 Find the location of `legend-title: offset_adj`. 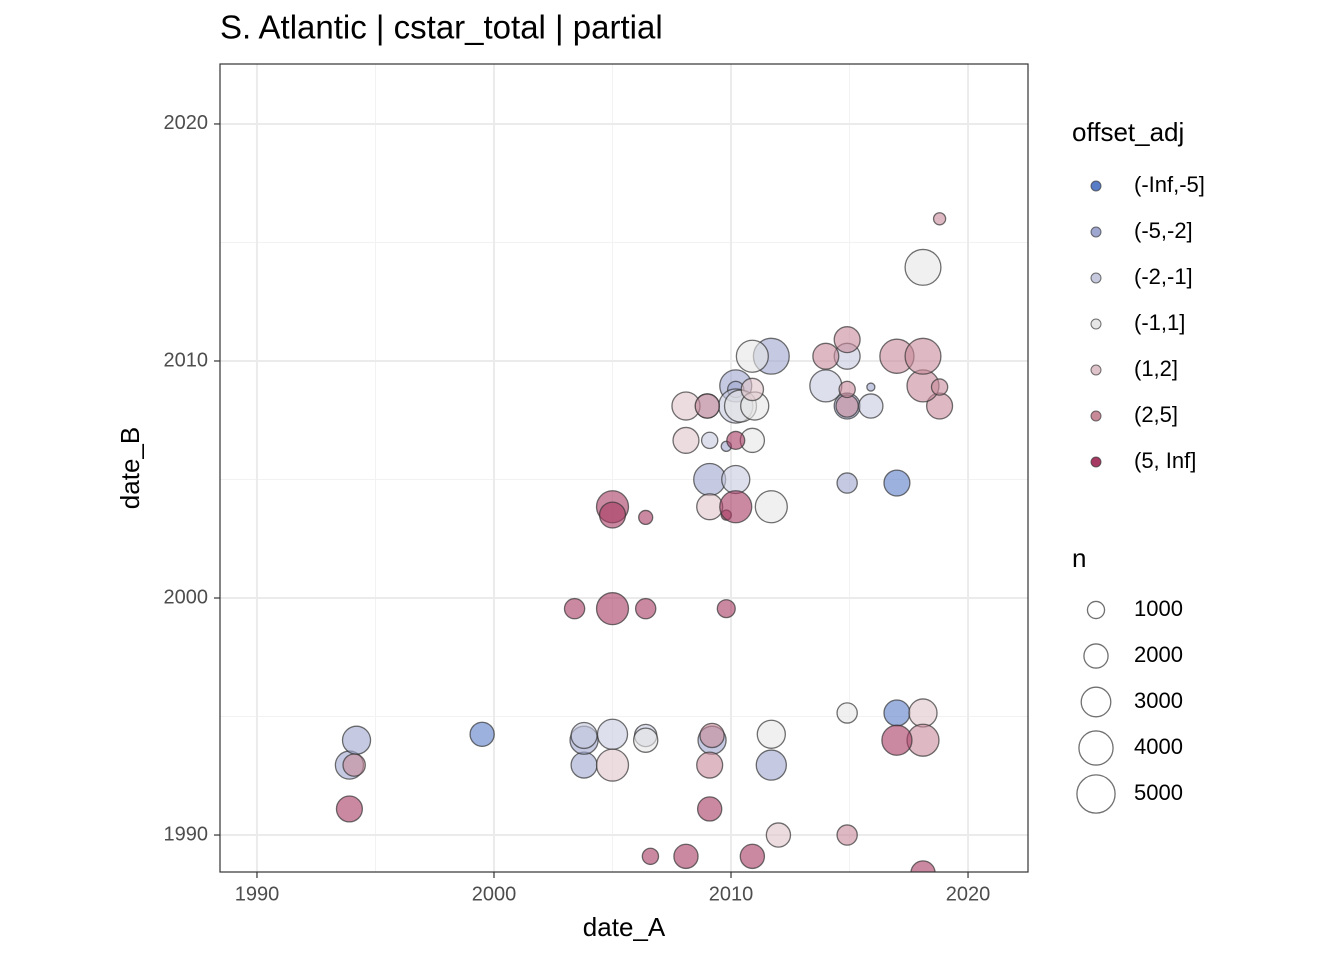

legend-title: offset_adj is located at coordinates (1128, 132).